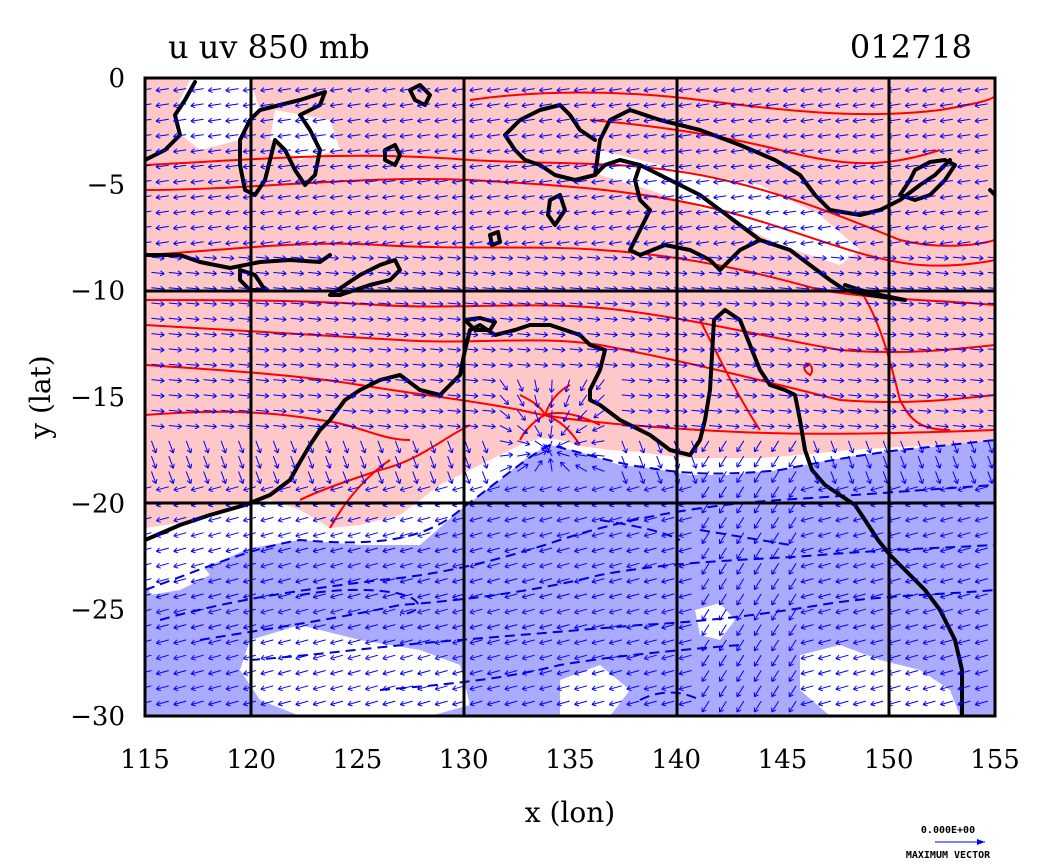 This screenshot has height=865, width=1056. Describe the element at coordinates (911, 47) in the screenshot. I see `title-right: 012718` at that location.